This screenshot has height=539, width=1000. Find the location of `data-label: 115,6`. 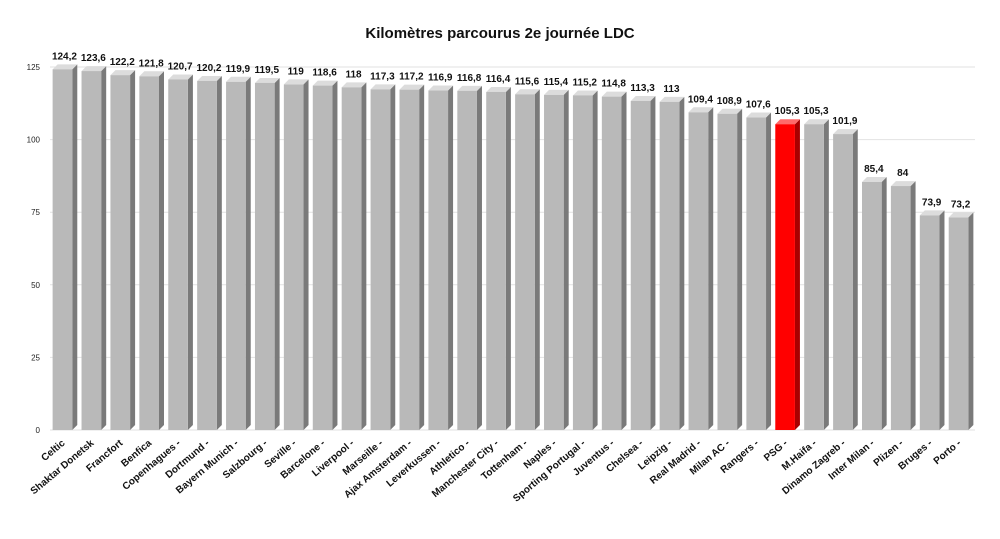

data-label: 115,6 is located at coordinates (527, 81).